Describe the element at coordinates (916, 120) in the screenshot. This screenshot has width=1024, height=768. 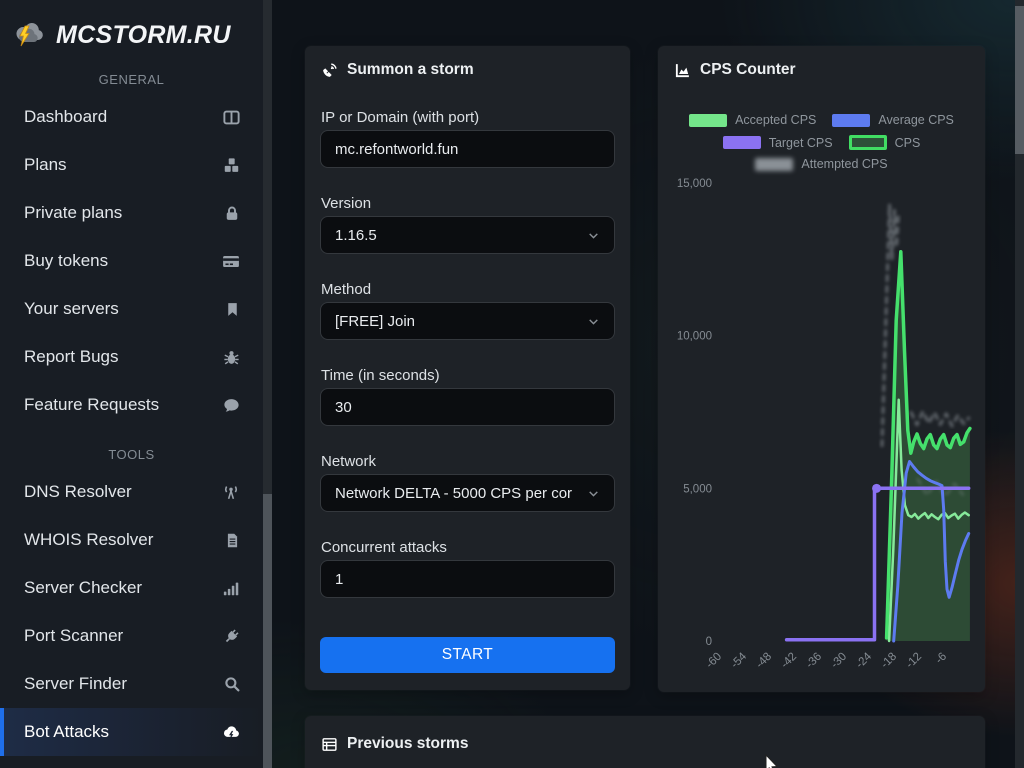
I see `legend-label: Average CPS` at that location.